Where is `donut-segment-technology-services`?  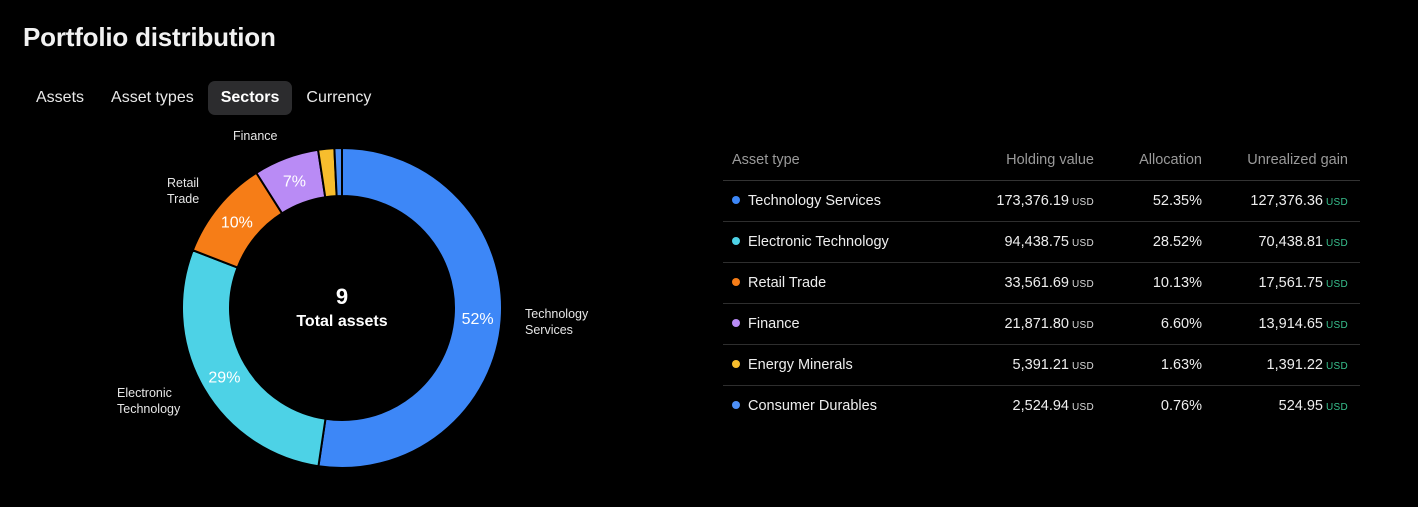
donut-segment-technology-services is located at coordinates (410, 307).